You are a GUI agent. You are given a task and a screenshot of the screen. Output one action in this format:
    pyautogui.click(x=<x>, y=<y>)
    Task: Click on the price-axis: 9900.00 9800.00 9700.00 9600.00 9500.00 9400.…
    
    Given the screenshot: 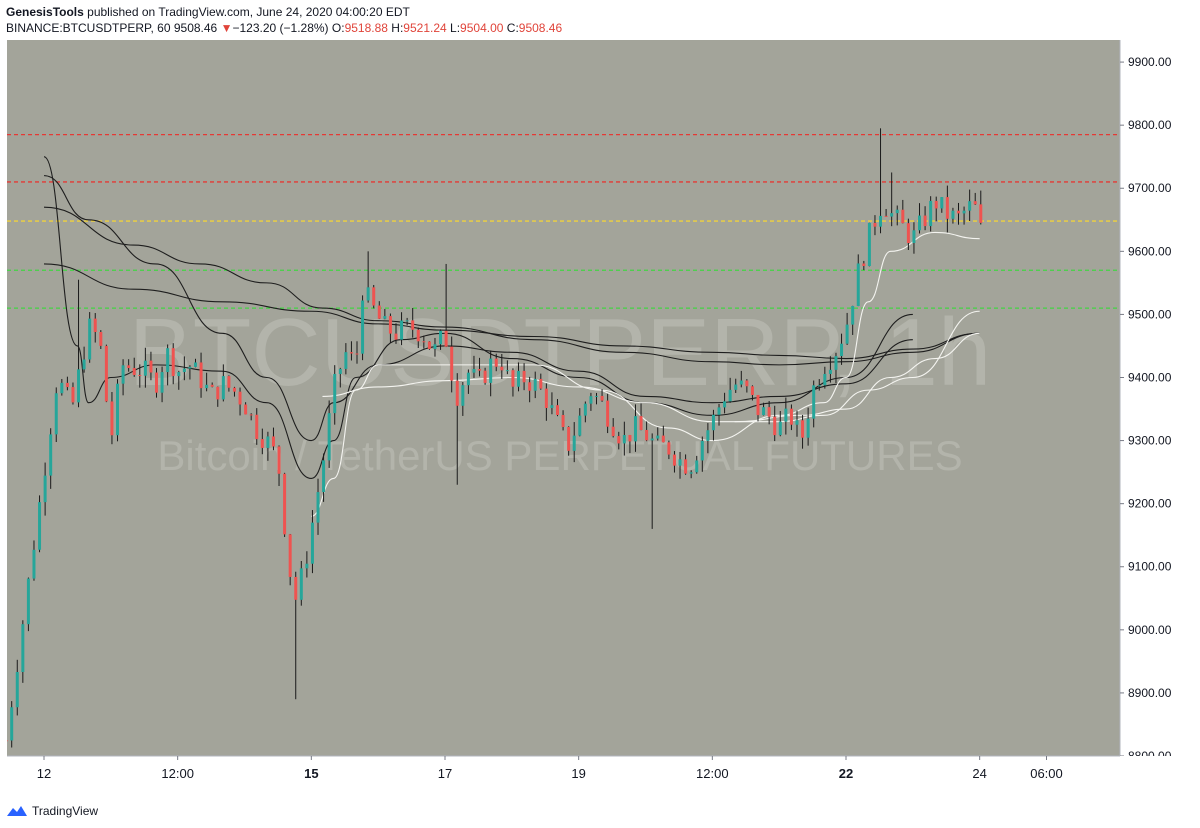 What is the action you would take?
    pyautogui.click(x=1159, y=401)
    